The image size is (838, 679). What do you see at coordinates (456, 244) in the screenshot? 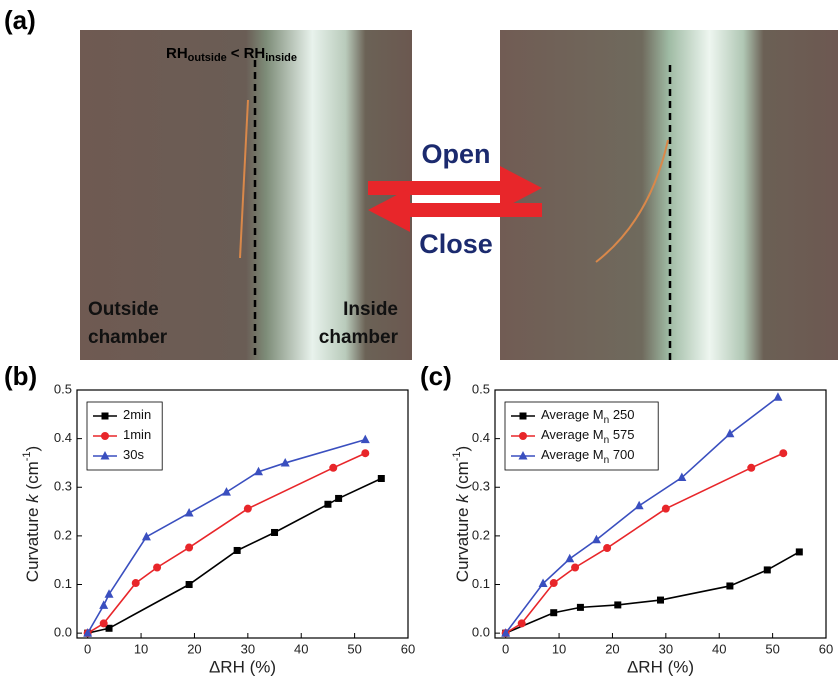
I see `close-label: Close` at bounding box center [456, 244].